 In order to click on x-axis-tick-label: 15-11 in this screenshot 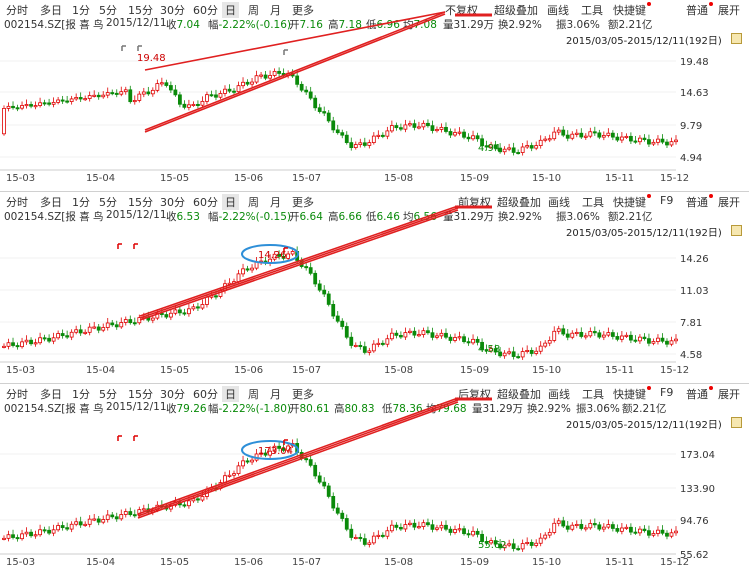, I will do `click(619, 178)`.